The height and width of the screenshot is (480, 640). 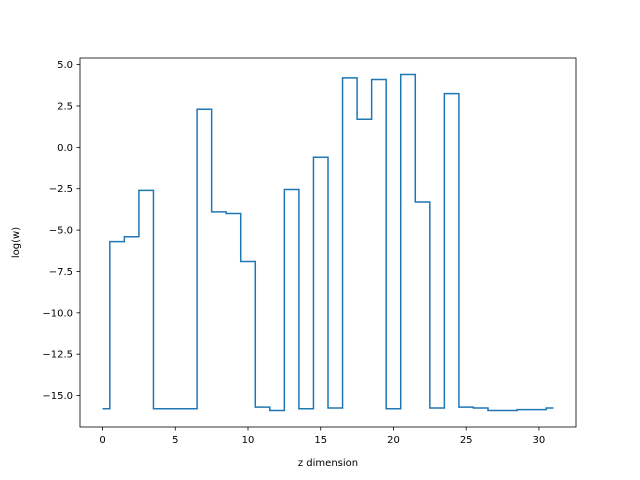 I want to click on y-tick-label: −5.0, so click(x=61, y=231).